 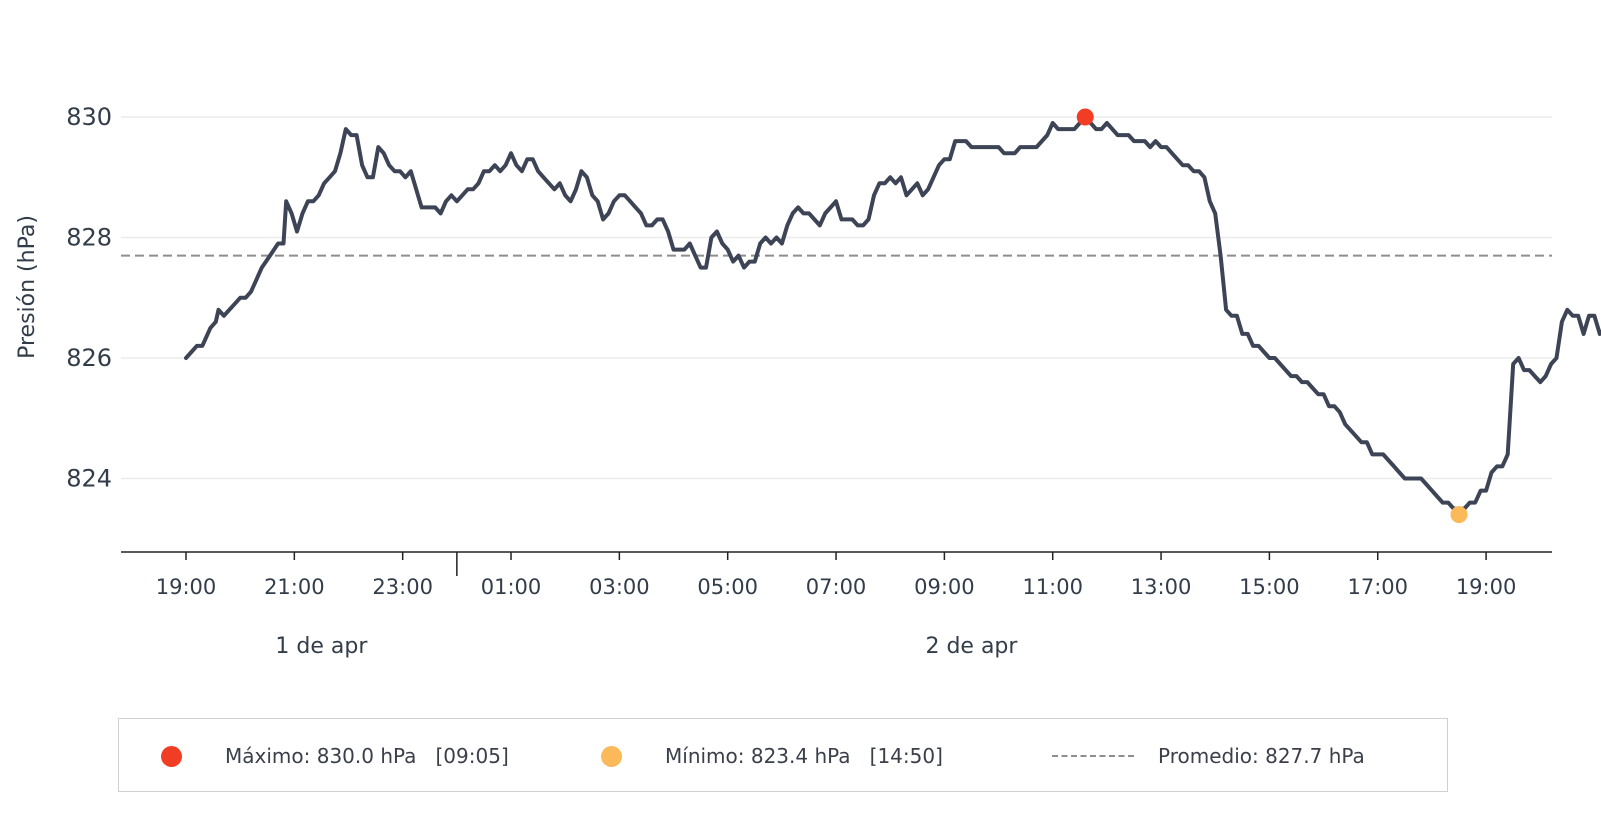 I want to click on legend-min-label: Mínimo: 823.4 hPa [14:50], so click(x=804, y=756).